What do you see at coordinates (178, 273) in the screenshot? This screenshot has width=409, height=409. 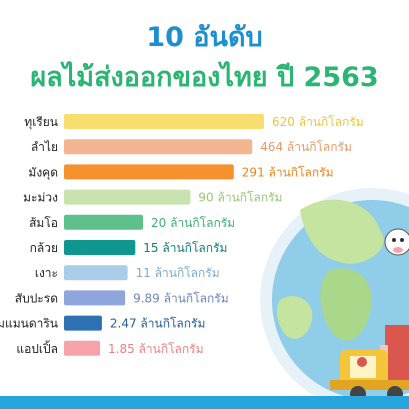 I see `value-label: 11 ล้านกิโลกรัม` at bounding box center [178, 273].